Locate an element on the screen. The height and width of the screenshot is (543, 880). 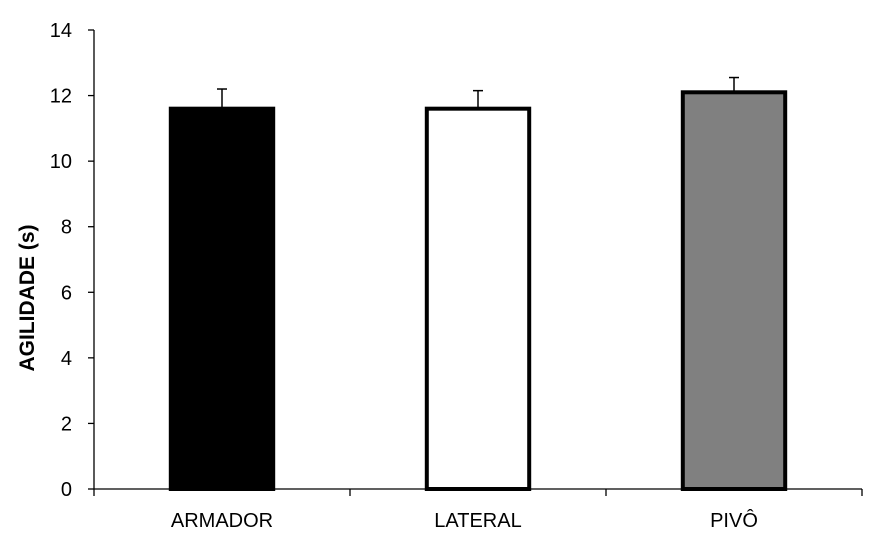
y-tick-label: 2 is located at coordinates (66, 424).